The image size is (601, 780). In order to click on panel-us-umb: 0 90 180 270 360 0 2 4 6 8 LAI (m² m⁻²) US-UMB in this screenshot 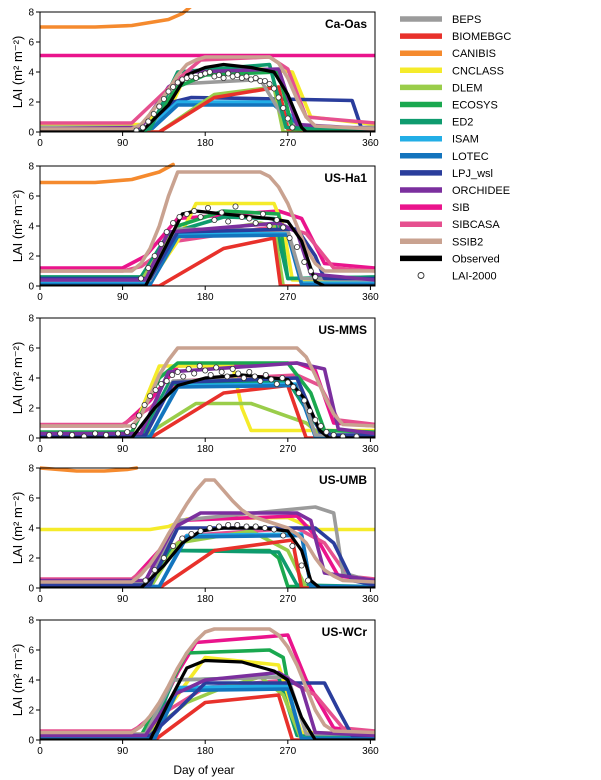, I will do `click(194, 535)`.